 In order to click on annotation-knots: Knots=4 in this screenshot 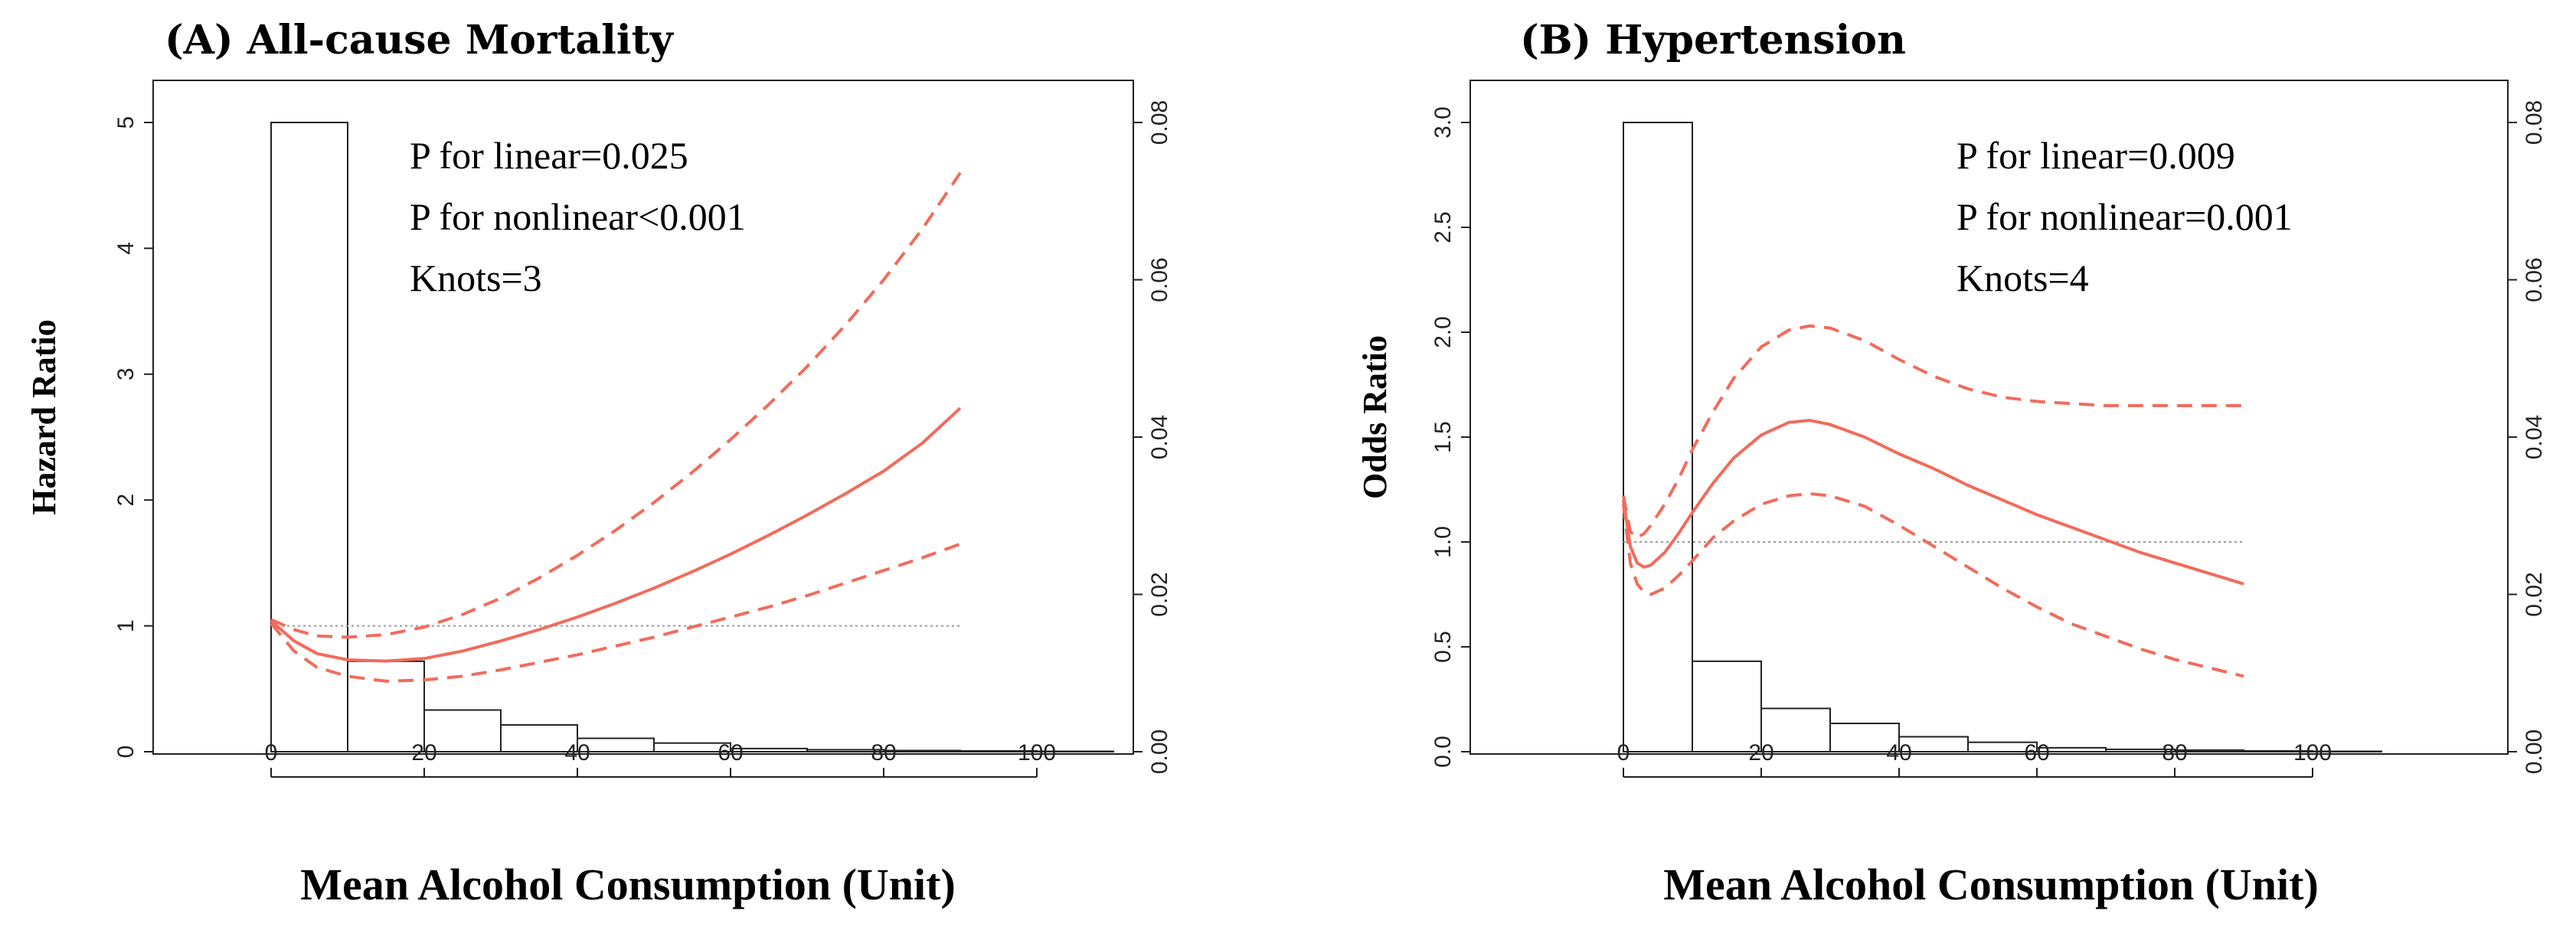, I will do `click(2023, 277)`.